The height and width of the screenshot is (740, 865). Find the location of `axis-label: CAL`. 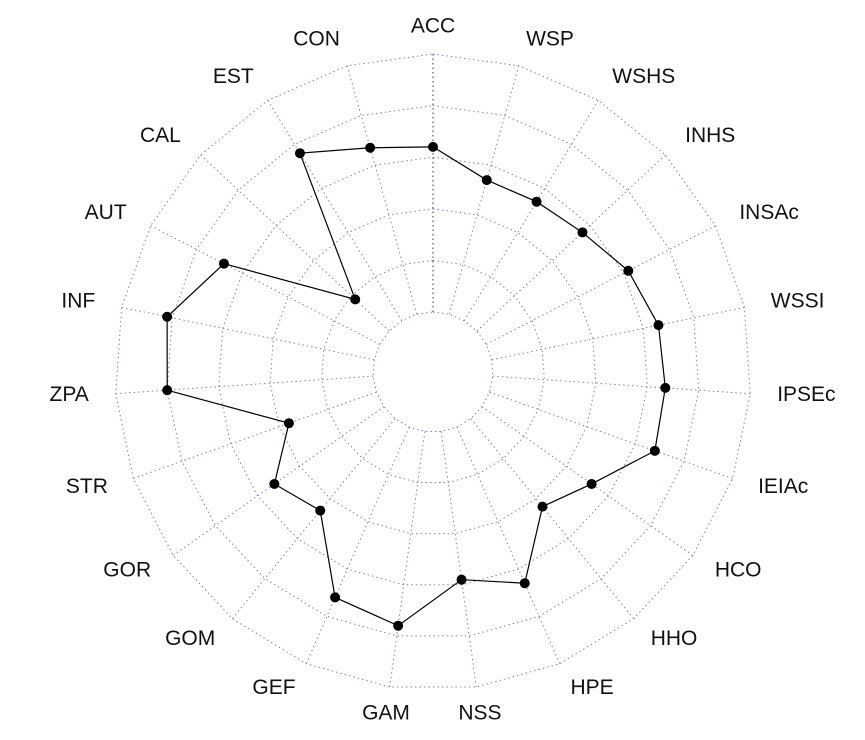

axis-label: CAL is located at coordinates (160, 135).